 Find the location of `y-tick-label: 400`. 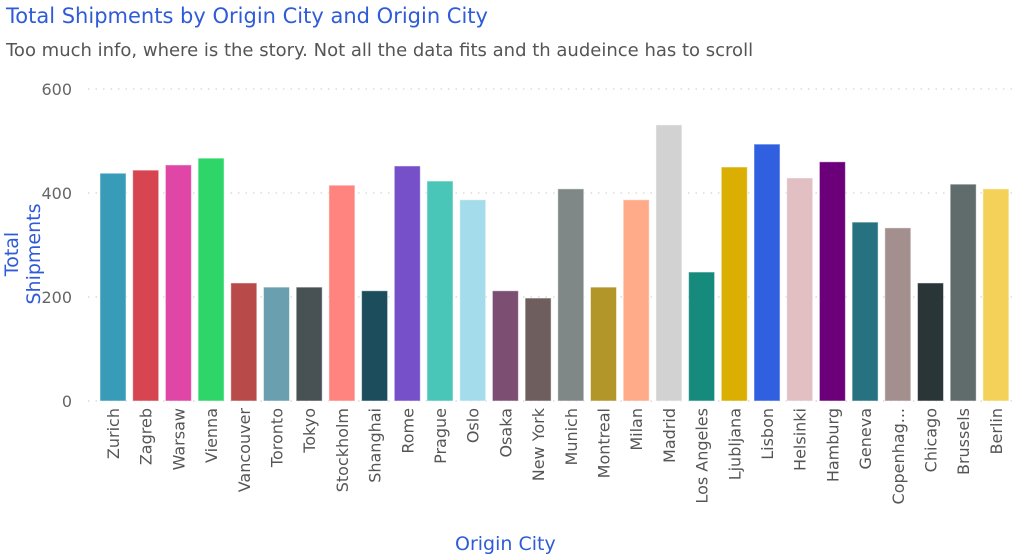

y-tick-label: 400 is located at coordinates (56, 193).